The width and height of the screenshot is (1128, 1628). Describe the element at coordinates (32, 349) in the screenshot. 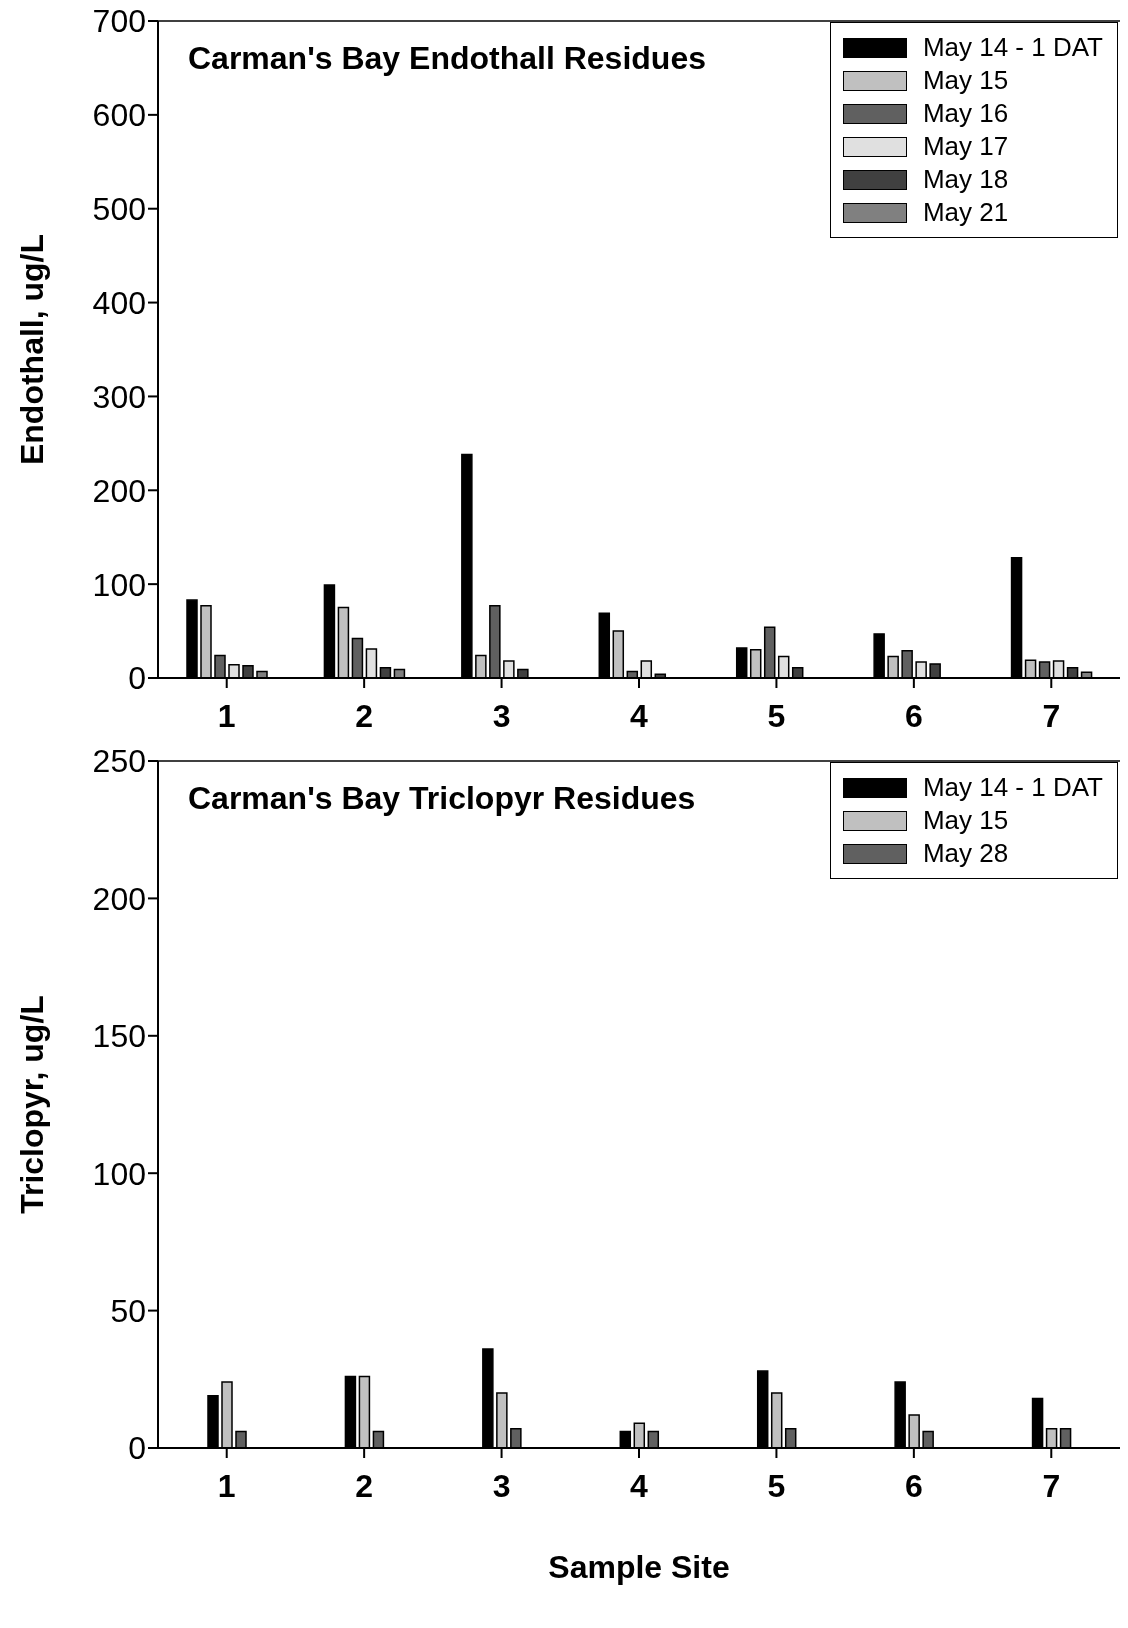

I see `y-axis-title: Endothall, ug/L` at that location.